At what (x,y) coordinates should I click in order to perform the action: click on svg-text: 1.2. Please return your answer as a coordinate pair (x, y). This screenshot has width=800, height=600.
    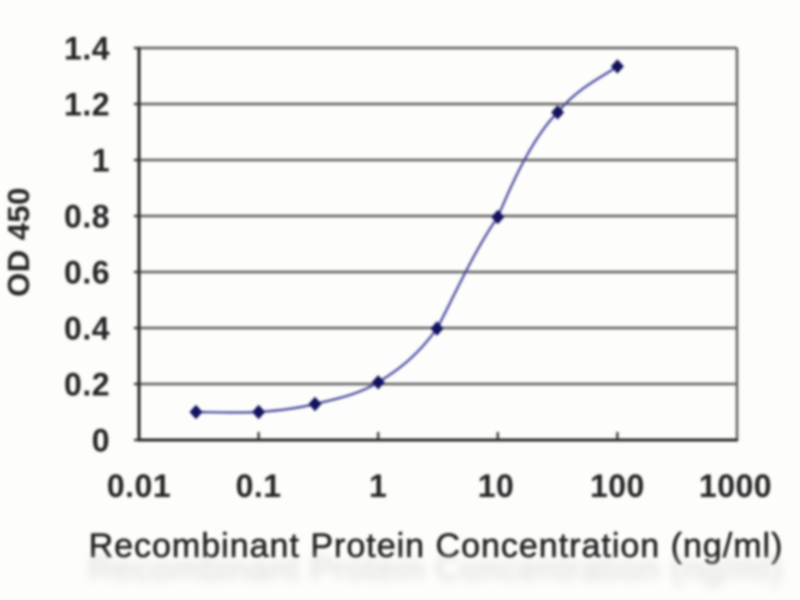
    Looking at the image, I should click on (87, 105).